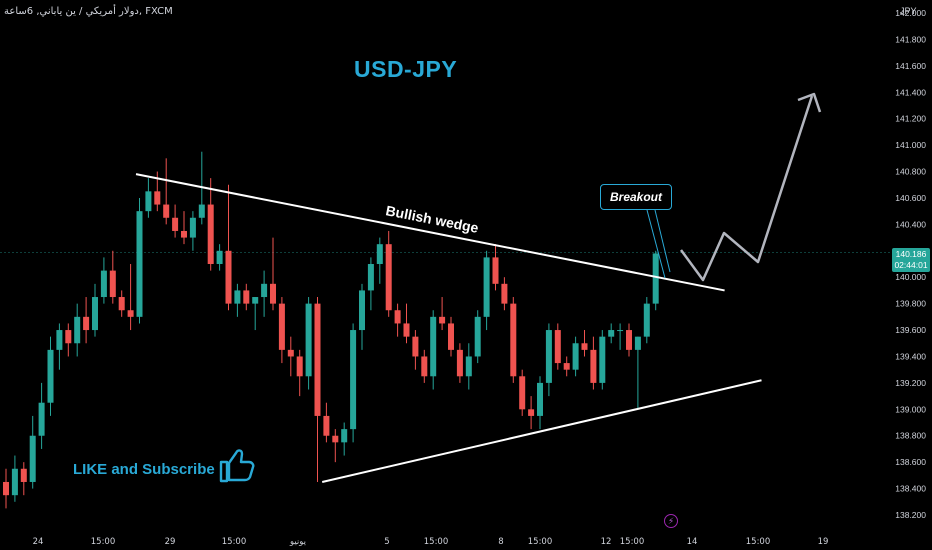 The image size is (932, 550). Describe the element at coordinates (910, 92) in the screenshot. I see `y-tick-label: 141.400` at that location.